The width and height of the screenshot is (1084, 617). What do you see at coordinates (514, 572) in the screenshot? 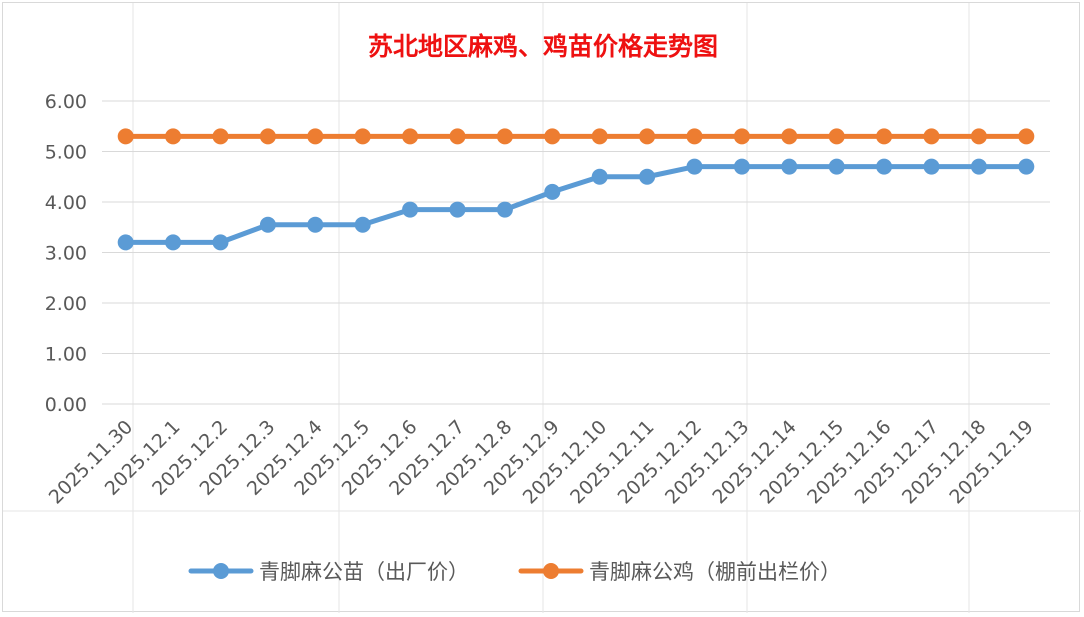
I see `legend: 青脚麻公苗（出厂价） 青脚麻公鸡（棚前出栏价）` at bounding box center [514, 572].